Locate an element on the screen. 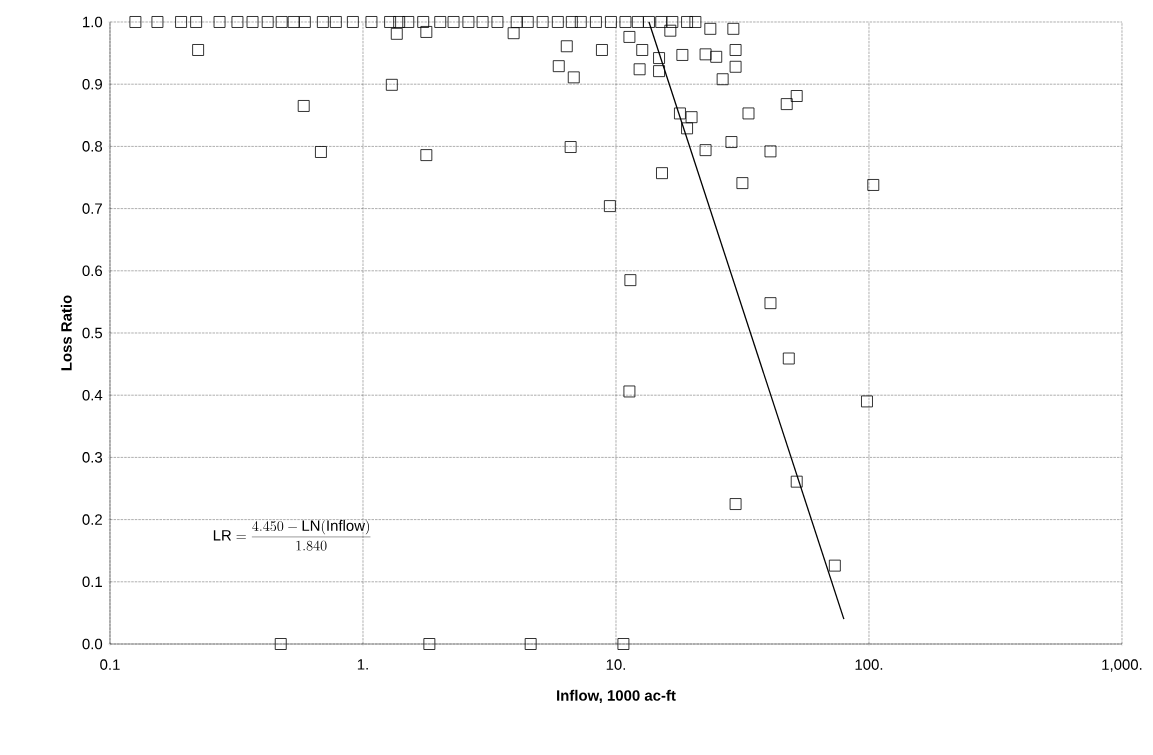 This screenshot has height=755, width=1153. y-tick-label: 0.8 is located at coordinates (92, 146).